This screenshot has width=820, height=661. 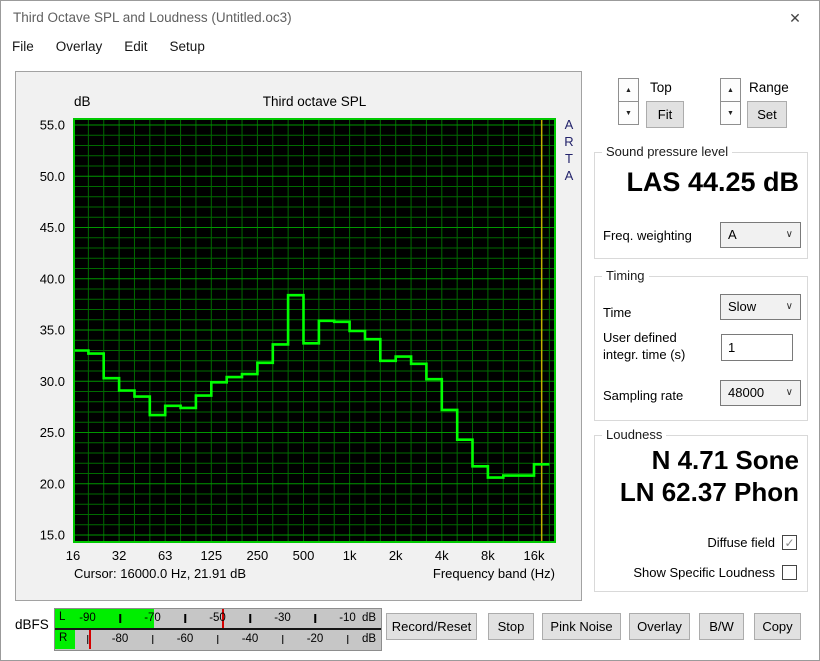 What do you see at coordinates (218, 639) in the screenshot?
I see `meter-row-right: R -80 -60 -40 -20 dB` at bounding box center [218, 639].